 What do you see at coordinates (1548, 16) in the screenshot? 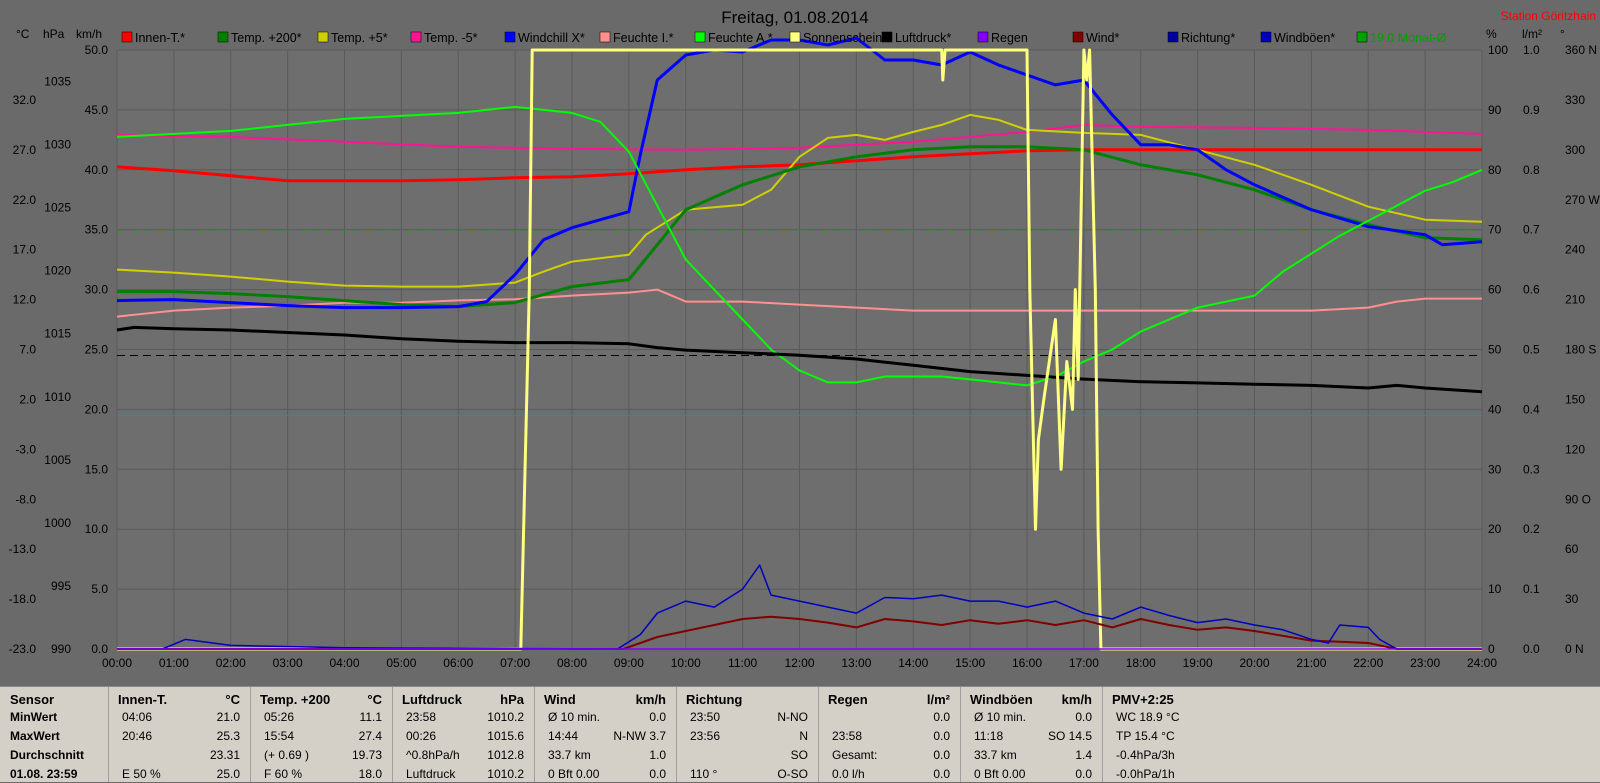
I see `station-name: Station Göritzhain` at bounding box center [1548, 16].